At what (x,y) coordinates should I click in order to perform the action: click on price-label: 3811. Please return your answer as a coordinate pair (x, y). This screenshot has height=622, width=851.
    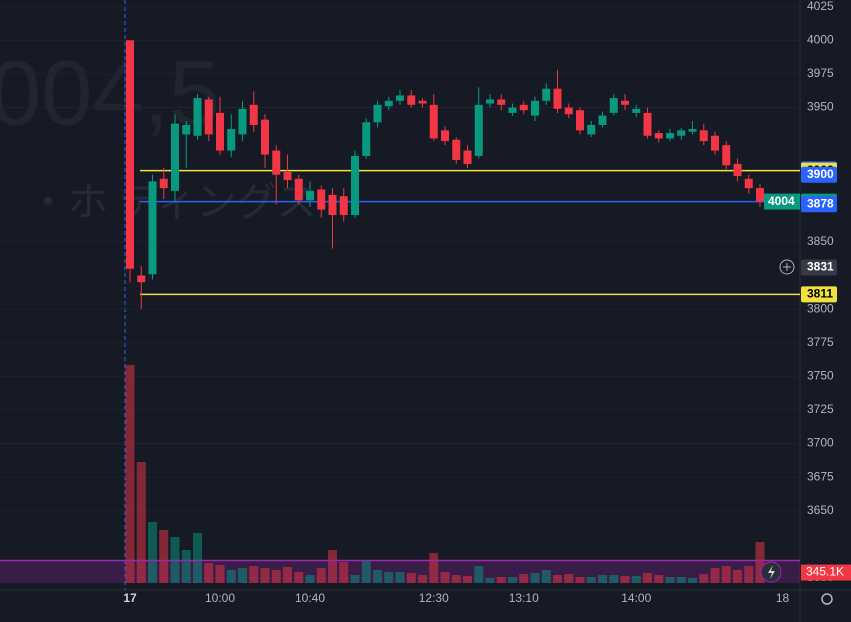
    Looking at the image, I should click on (820, 293).